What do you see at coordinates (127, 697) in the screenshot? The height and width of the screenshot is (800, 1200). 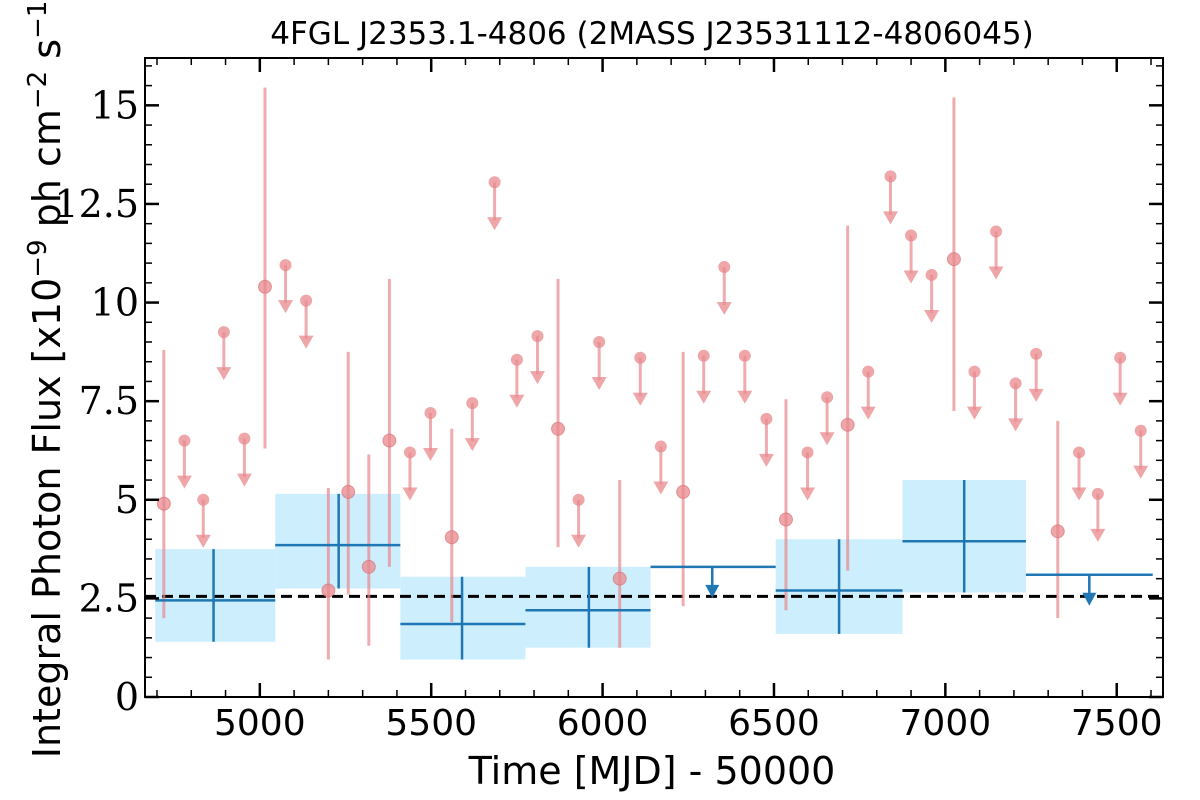 I see `y-tick-label: 0` at bounding box center [127, 697].